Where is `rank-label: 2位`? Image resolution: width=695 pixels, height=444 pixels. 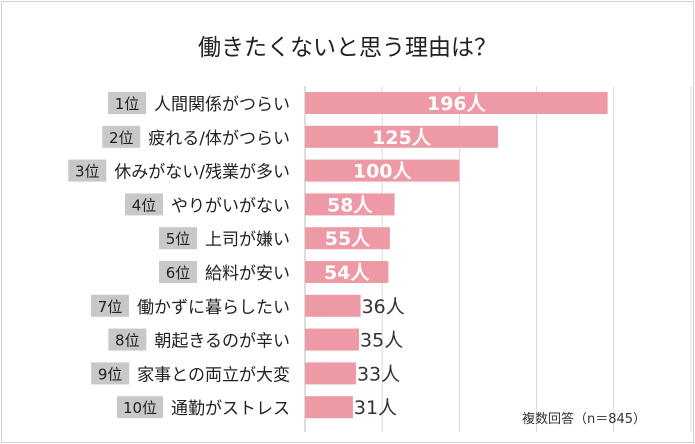 rank-label: 2位 is located at coordinates (121, 138).